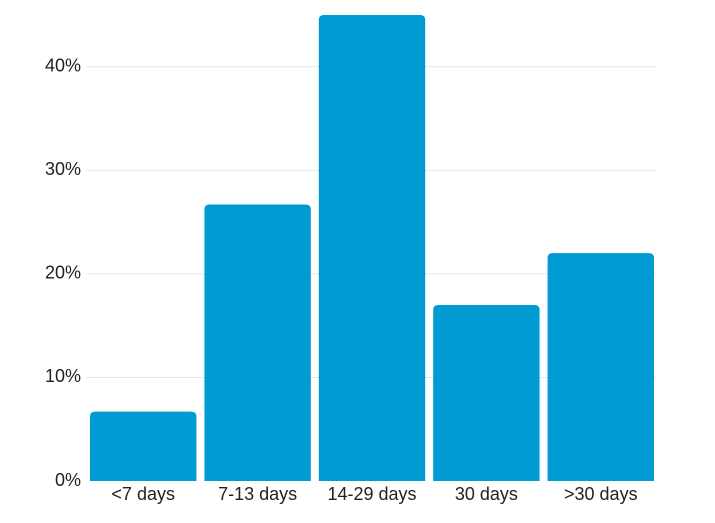 This screenshot has height=523, width=715. What do you see at coordinates (68, 480) in the screenshot?
I see `y-tick-label: 0%` at bounding box center [68, 480].